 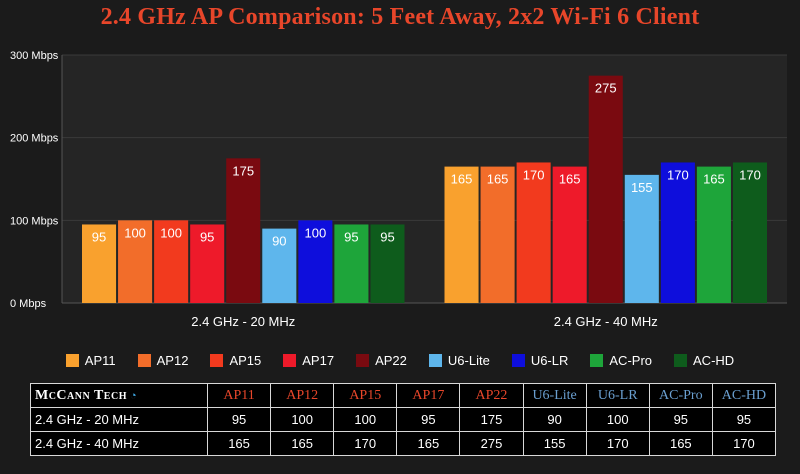 What do you see at coordinates (617, 395) in the screenshot?
I see `table-column-header: U6-LR` at bounding box center [617, 395].